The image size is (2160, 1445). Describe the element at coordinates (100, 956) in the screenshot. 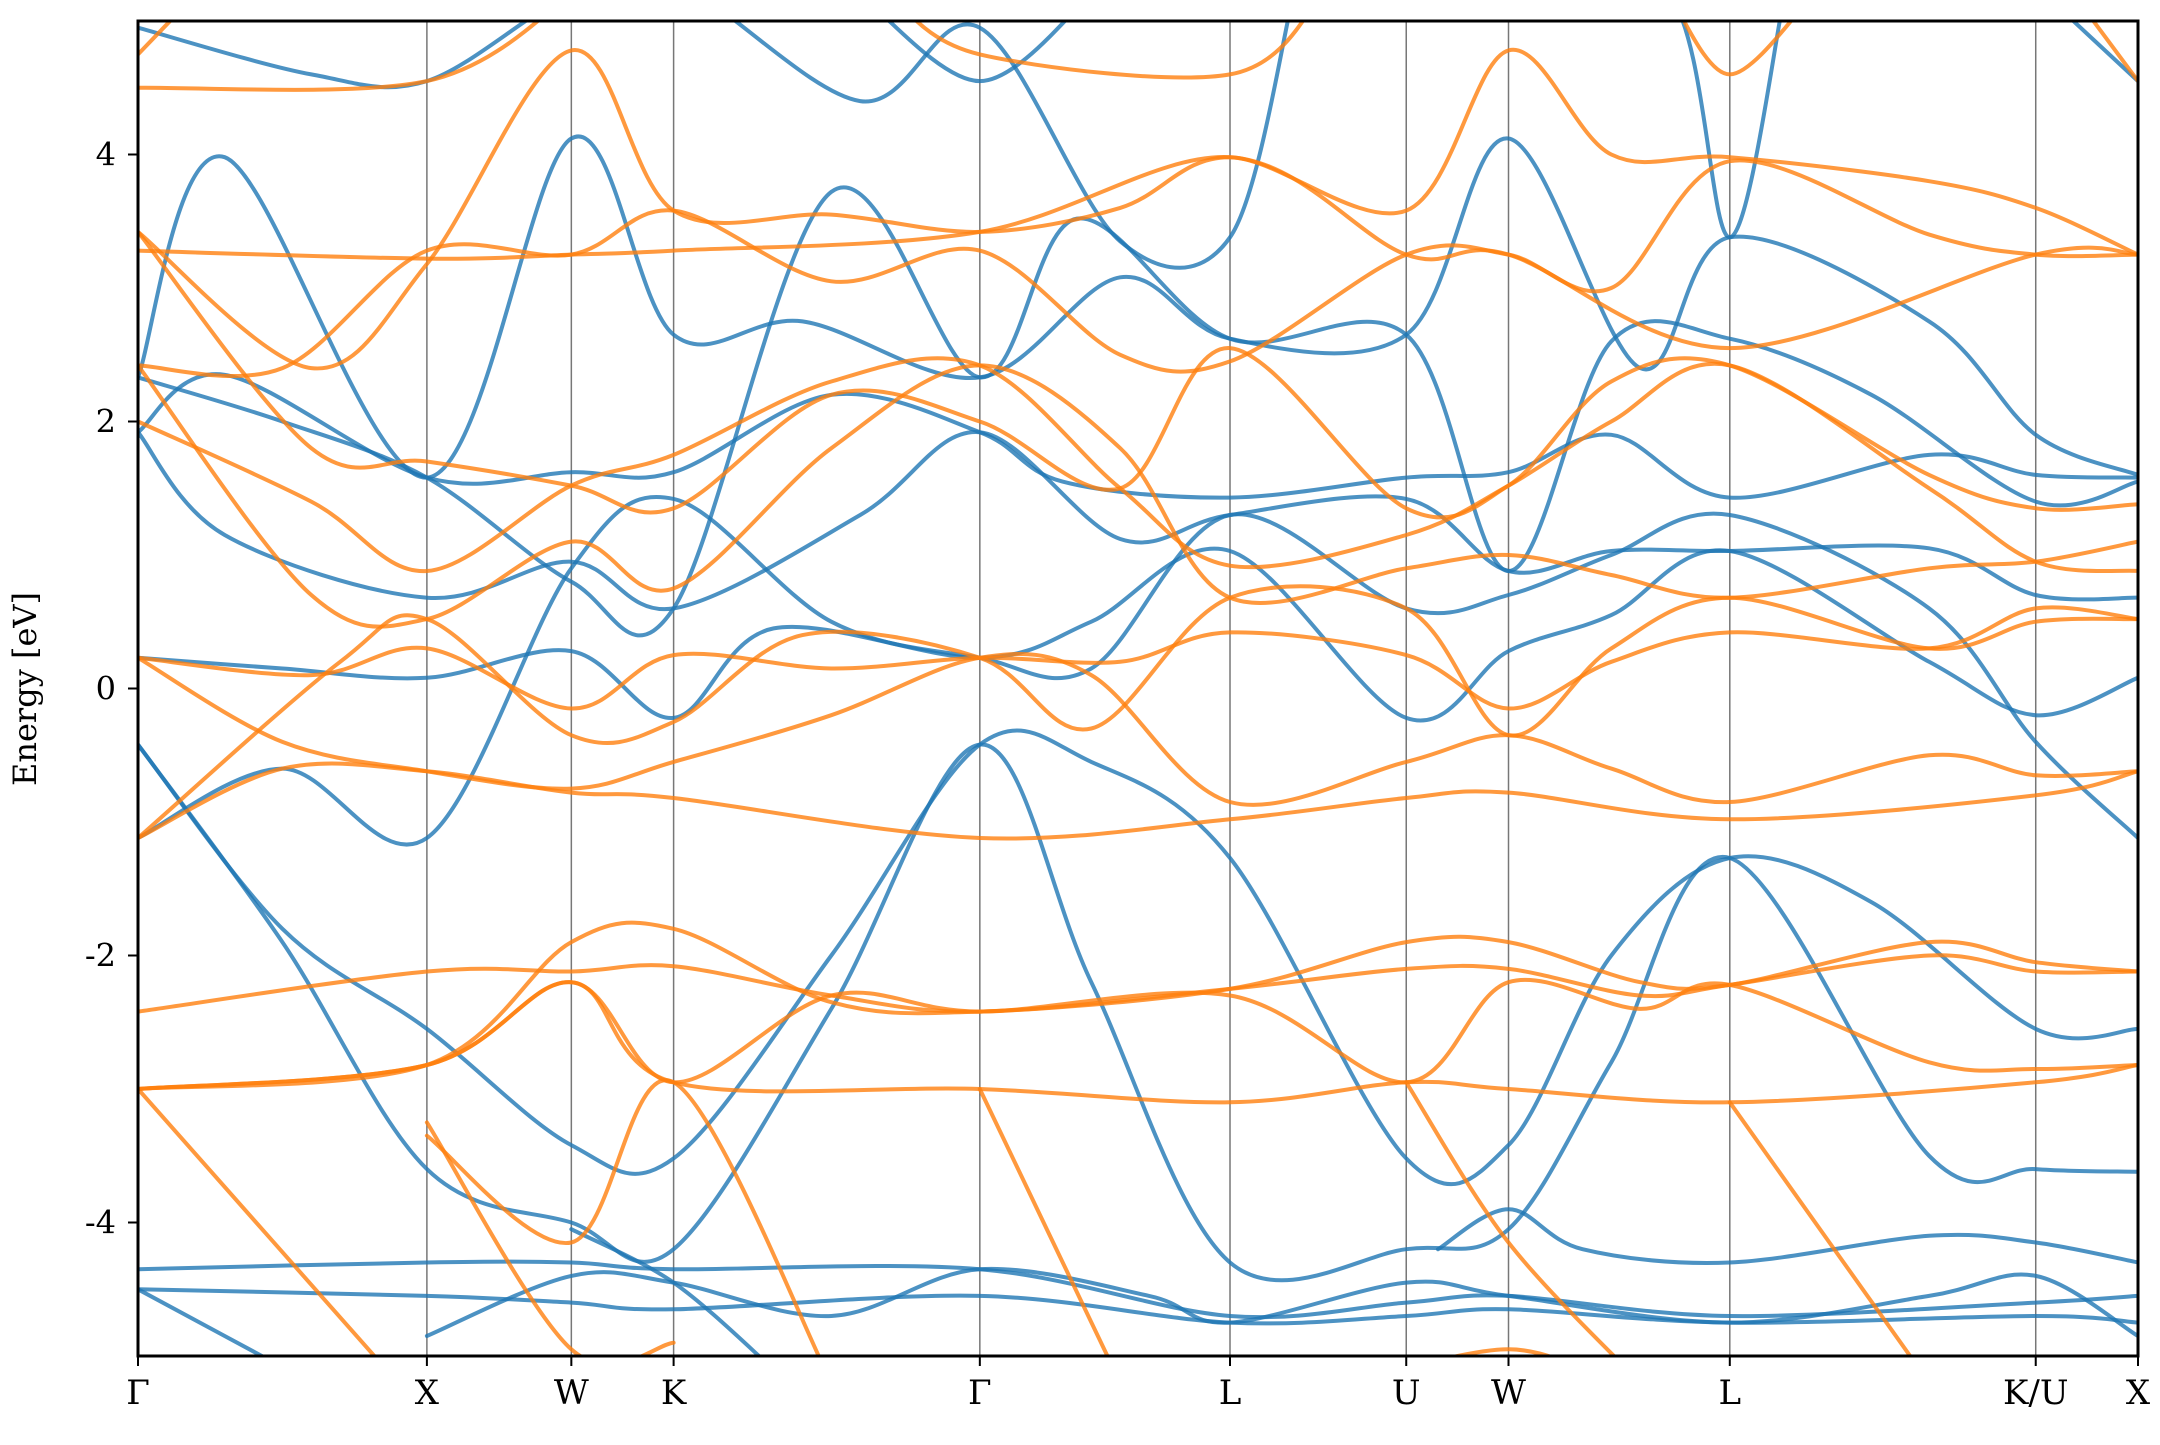

I see `y-tick-label: -2` at that location.